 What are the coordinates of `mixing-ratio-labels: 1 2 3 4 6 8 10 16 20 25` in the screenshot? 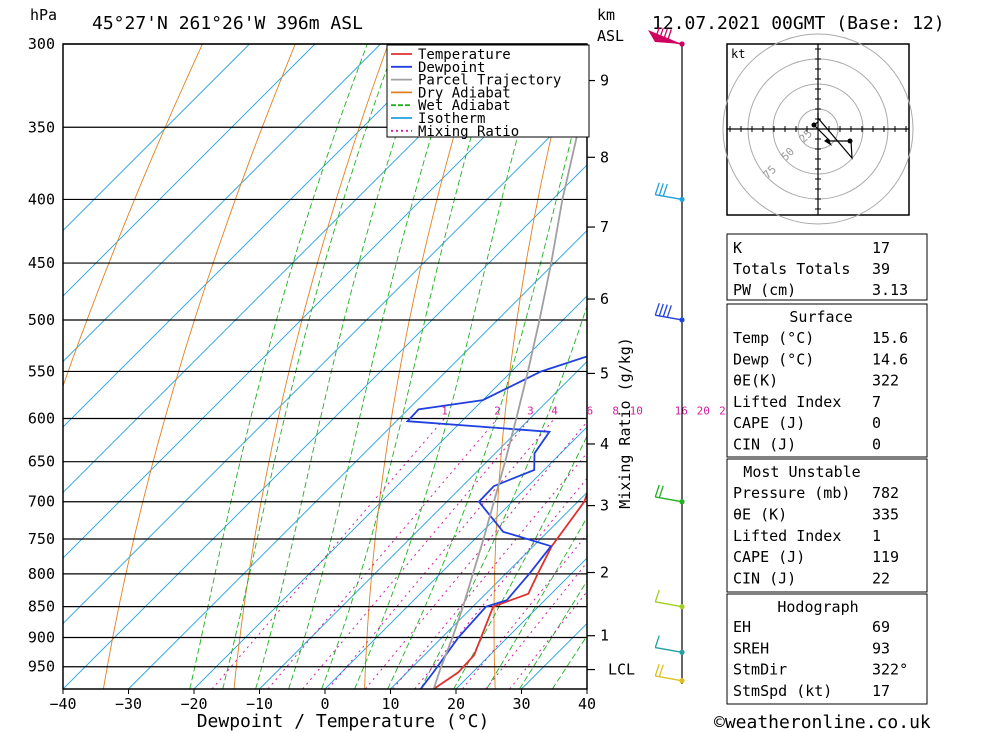 It's located at (586, 410).